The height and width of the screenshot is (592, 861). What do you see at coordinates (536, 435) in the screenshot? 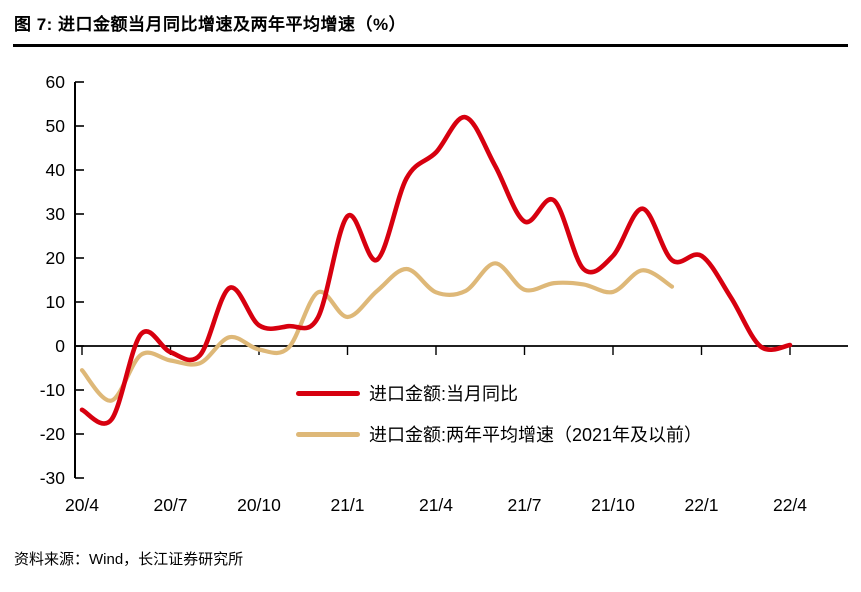
I see `legend-label: 进口金额:两年平均增速（2021年及以前）` at bounding box center [536, 435].